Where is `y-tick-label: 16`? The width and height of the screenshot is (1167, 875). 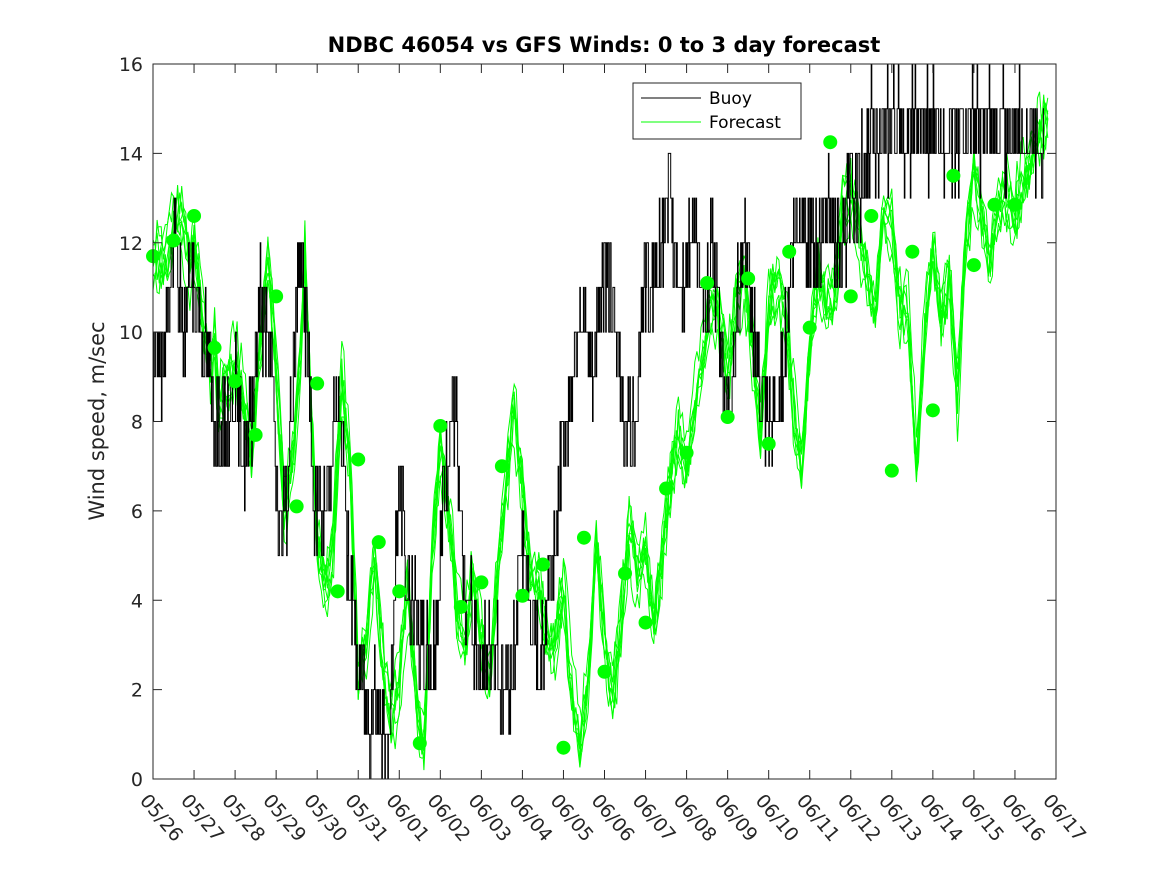 y-tick-label: 16 is located at coordinates (131, 65).